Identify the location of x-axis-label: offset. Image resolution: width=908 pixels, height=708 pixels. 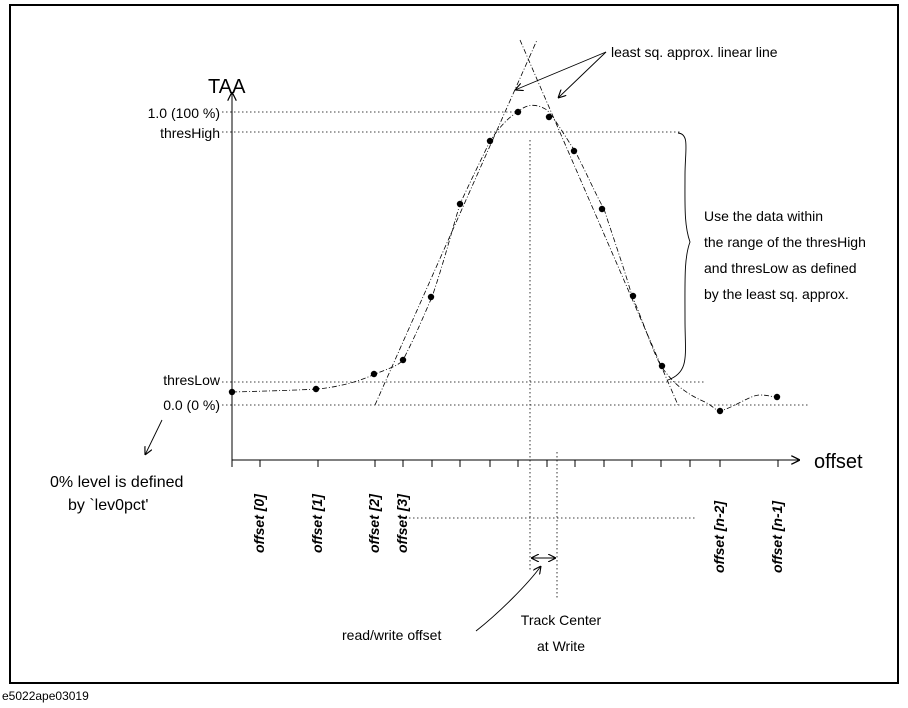
(838, 462).